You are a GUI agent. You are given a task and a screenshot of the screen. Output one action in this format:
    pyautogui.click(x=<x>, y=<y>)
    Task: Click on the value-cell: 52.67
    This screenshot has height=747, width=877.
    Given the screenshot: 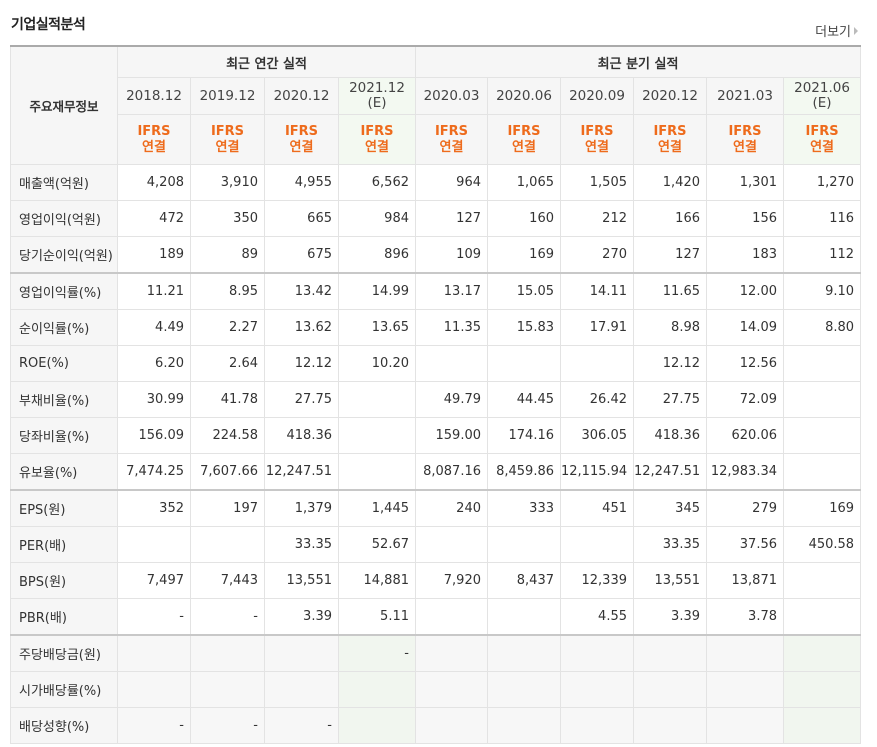 What is the action you would take?
    pyautogui.click(x=377, y=544)
    